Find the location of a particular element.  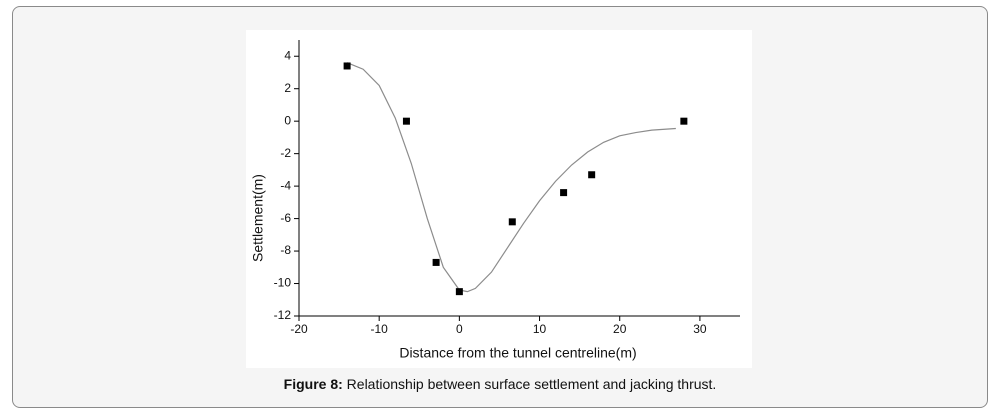

x-tick-label: 30 is located at coordinates (700, 329).